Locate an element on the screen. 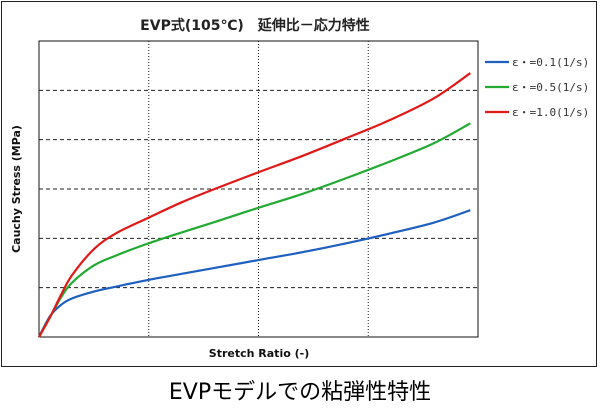  legend-label-1: ε・=0.1(1/s) is located at coordinates (550, 62).